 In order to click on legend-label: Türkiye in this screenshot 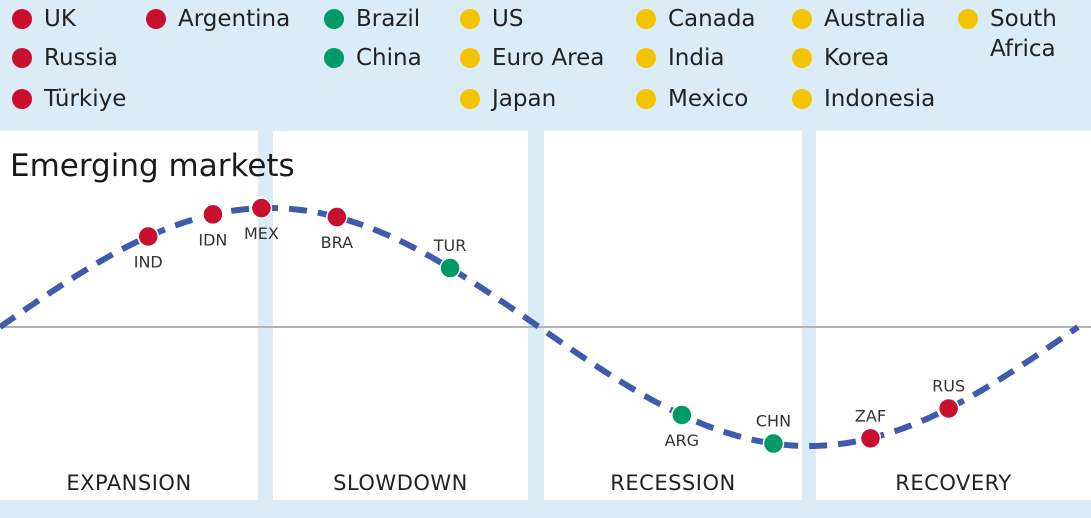, I will do `click(85, 99)`.